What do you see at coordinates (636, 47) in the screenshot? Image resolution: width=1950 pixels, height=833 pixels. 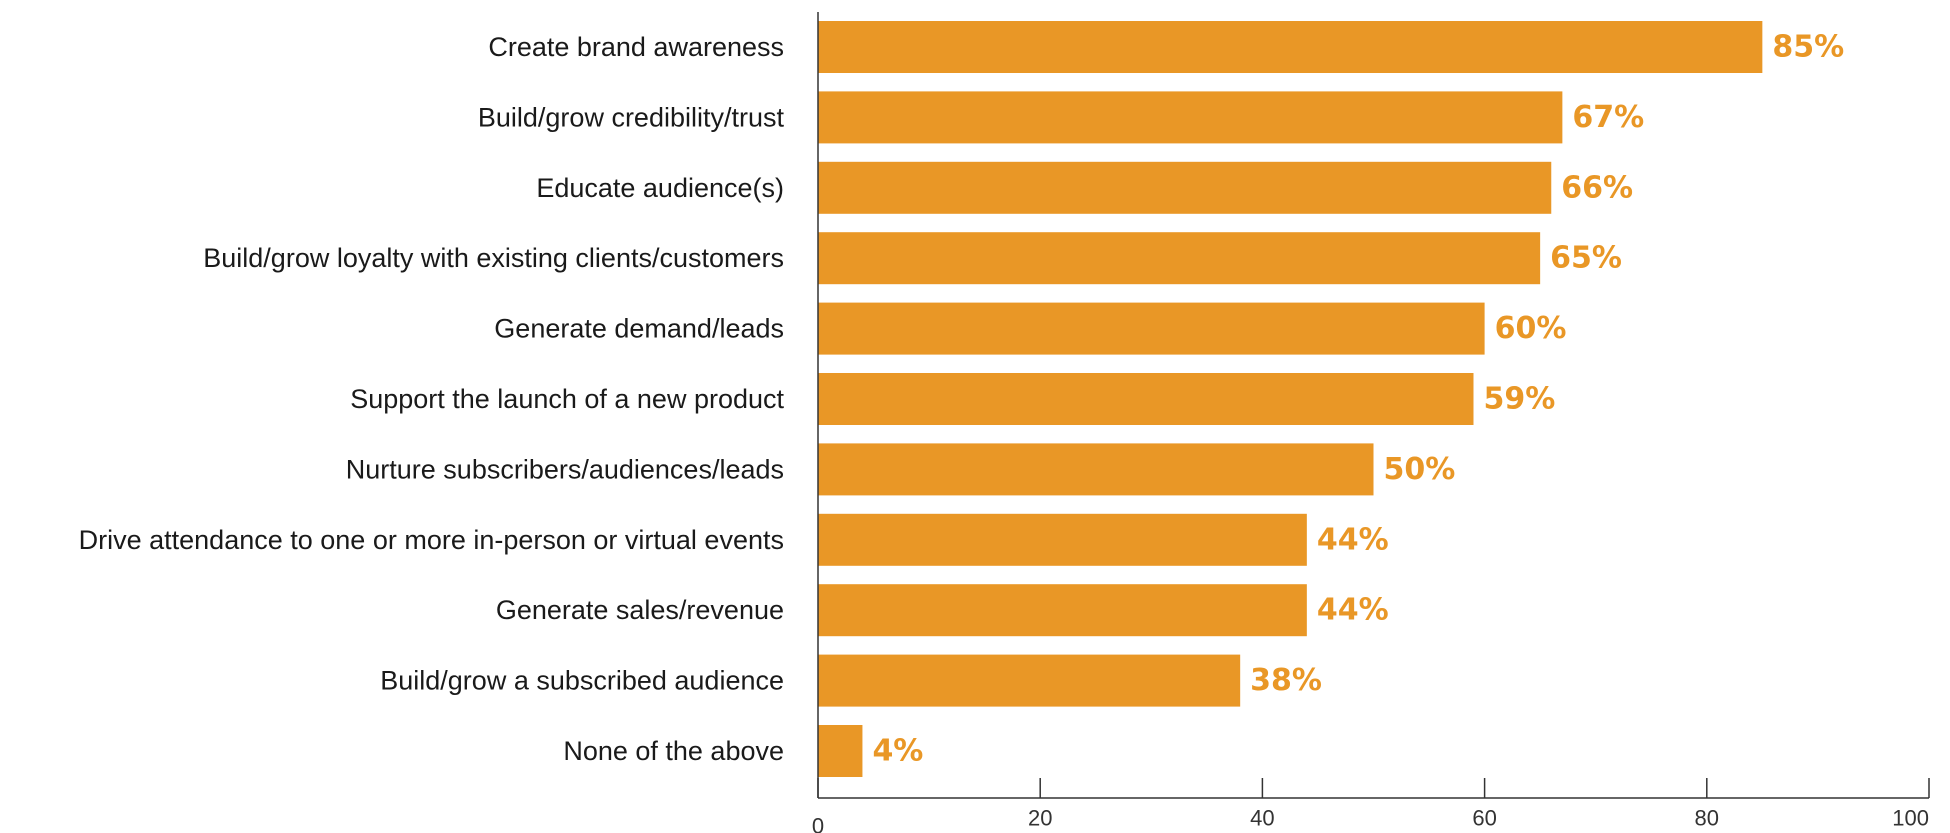 I see `category-label: Create brand awareness` at bounding box center [636, 47].